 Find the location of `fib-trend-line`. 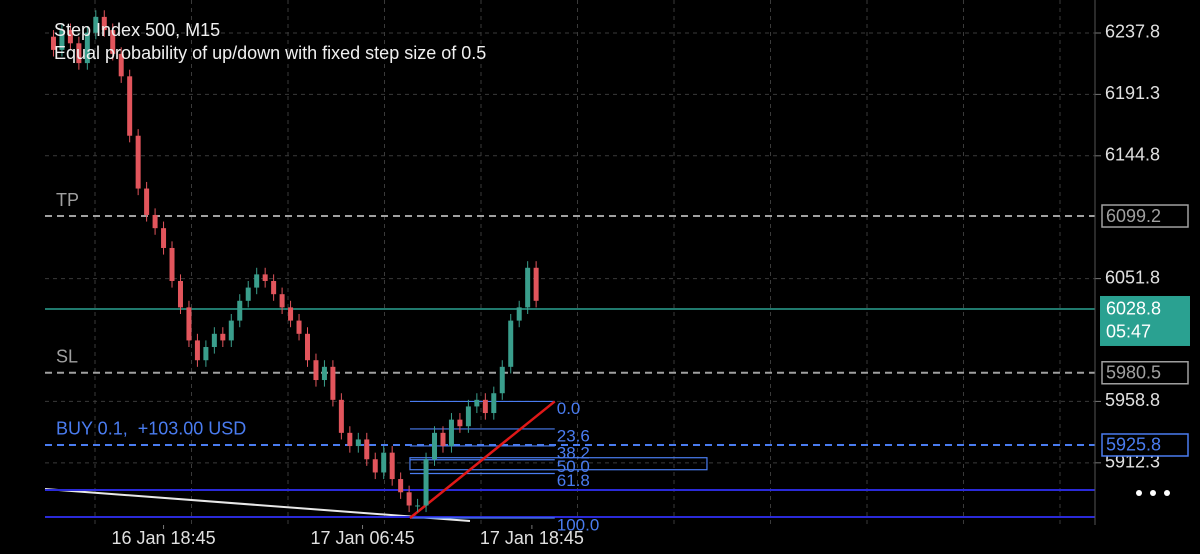

fib-trend-line is located at coordinates (482, 459).